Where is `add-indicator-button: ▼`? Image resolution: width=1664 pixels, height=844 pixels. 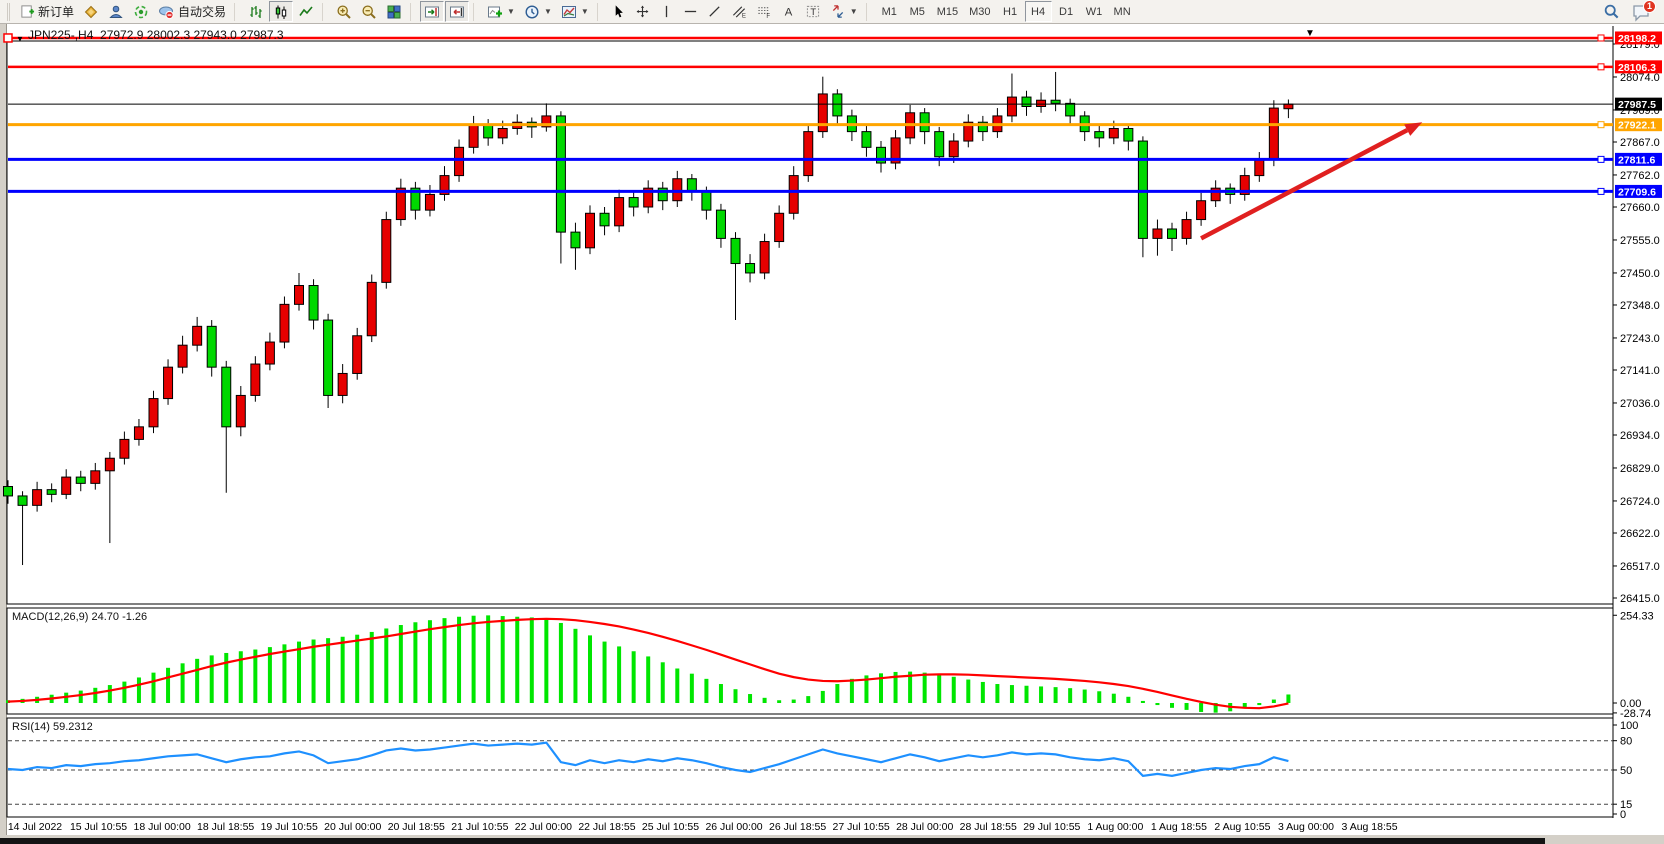 add-indicator-button: ▼ is located at coordinates (501, 11).